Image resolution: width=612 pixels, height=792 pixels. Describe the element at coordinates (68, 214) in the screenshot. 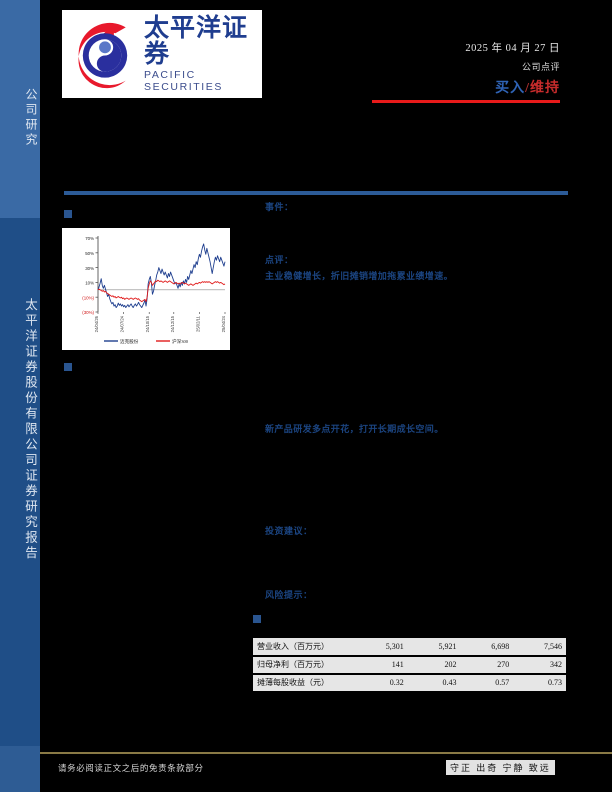

I see `bullet-marker-event` at that location.